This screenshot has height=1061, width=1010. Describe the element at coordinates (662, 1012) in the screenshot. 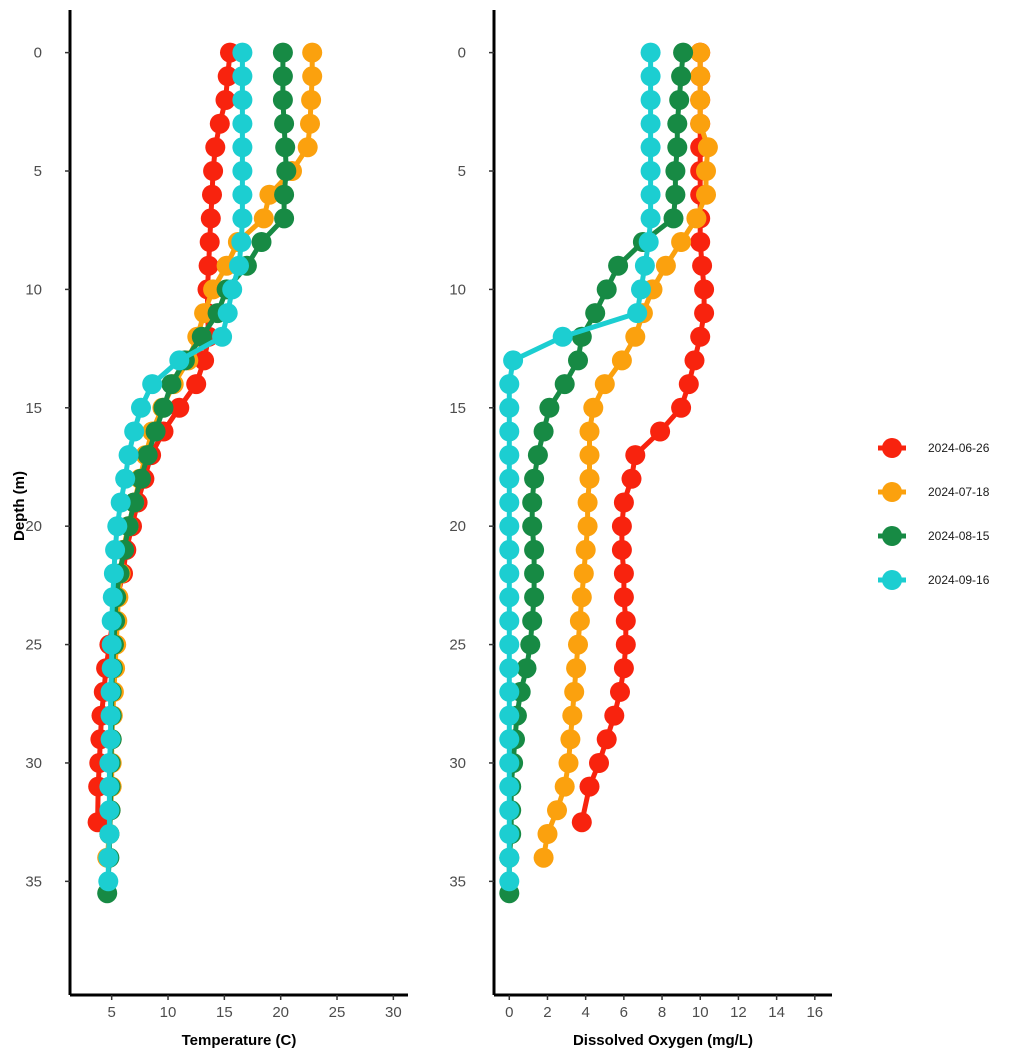

I see `x-tick-label: 8` at that location.